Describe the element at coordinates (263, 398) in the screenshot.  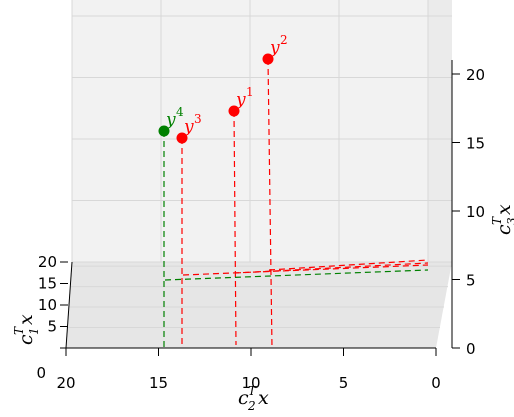
I see `x-axis-label-var: x` at that location.